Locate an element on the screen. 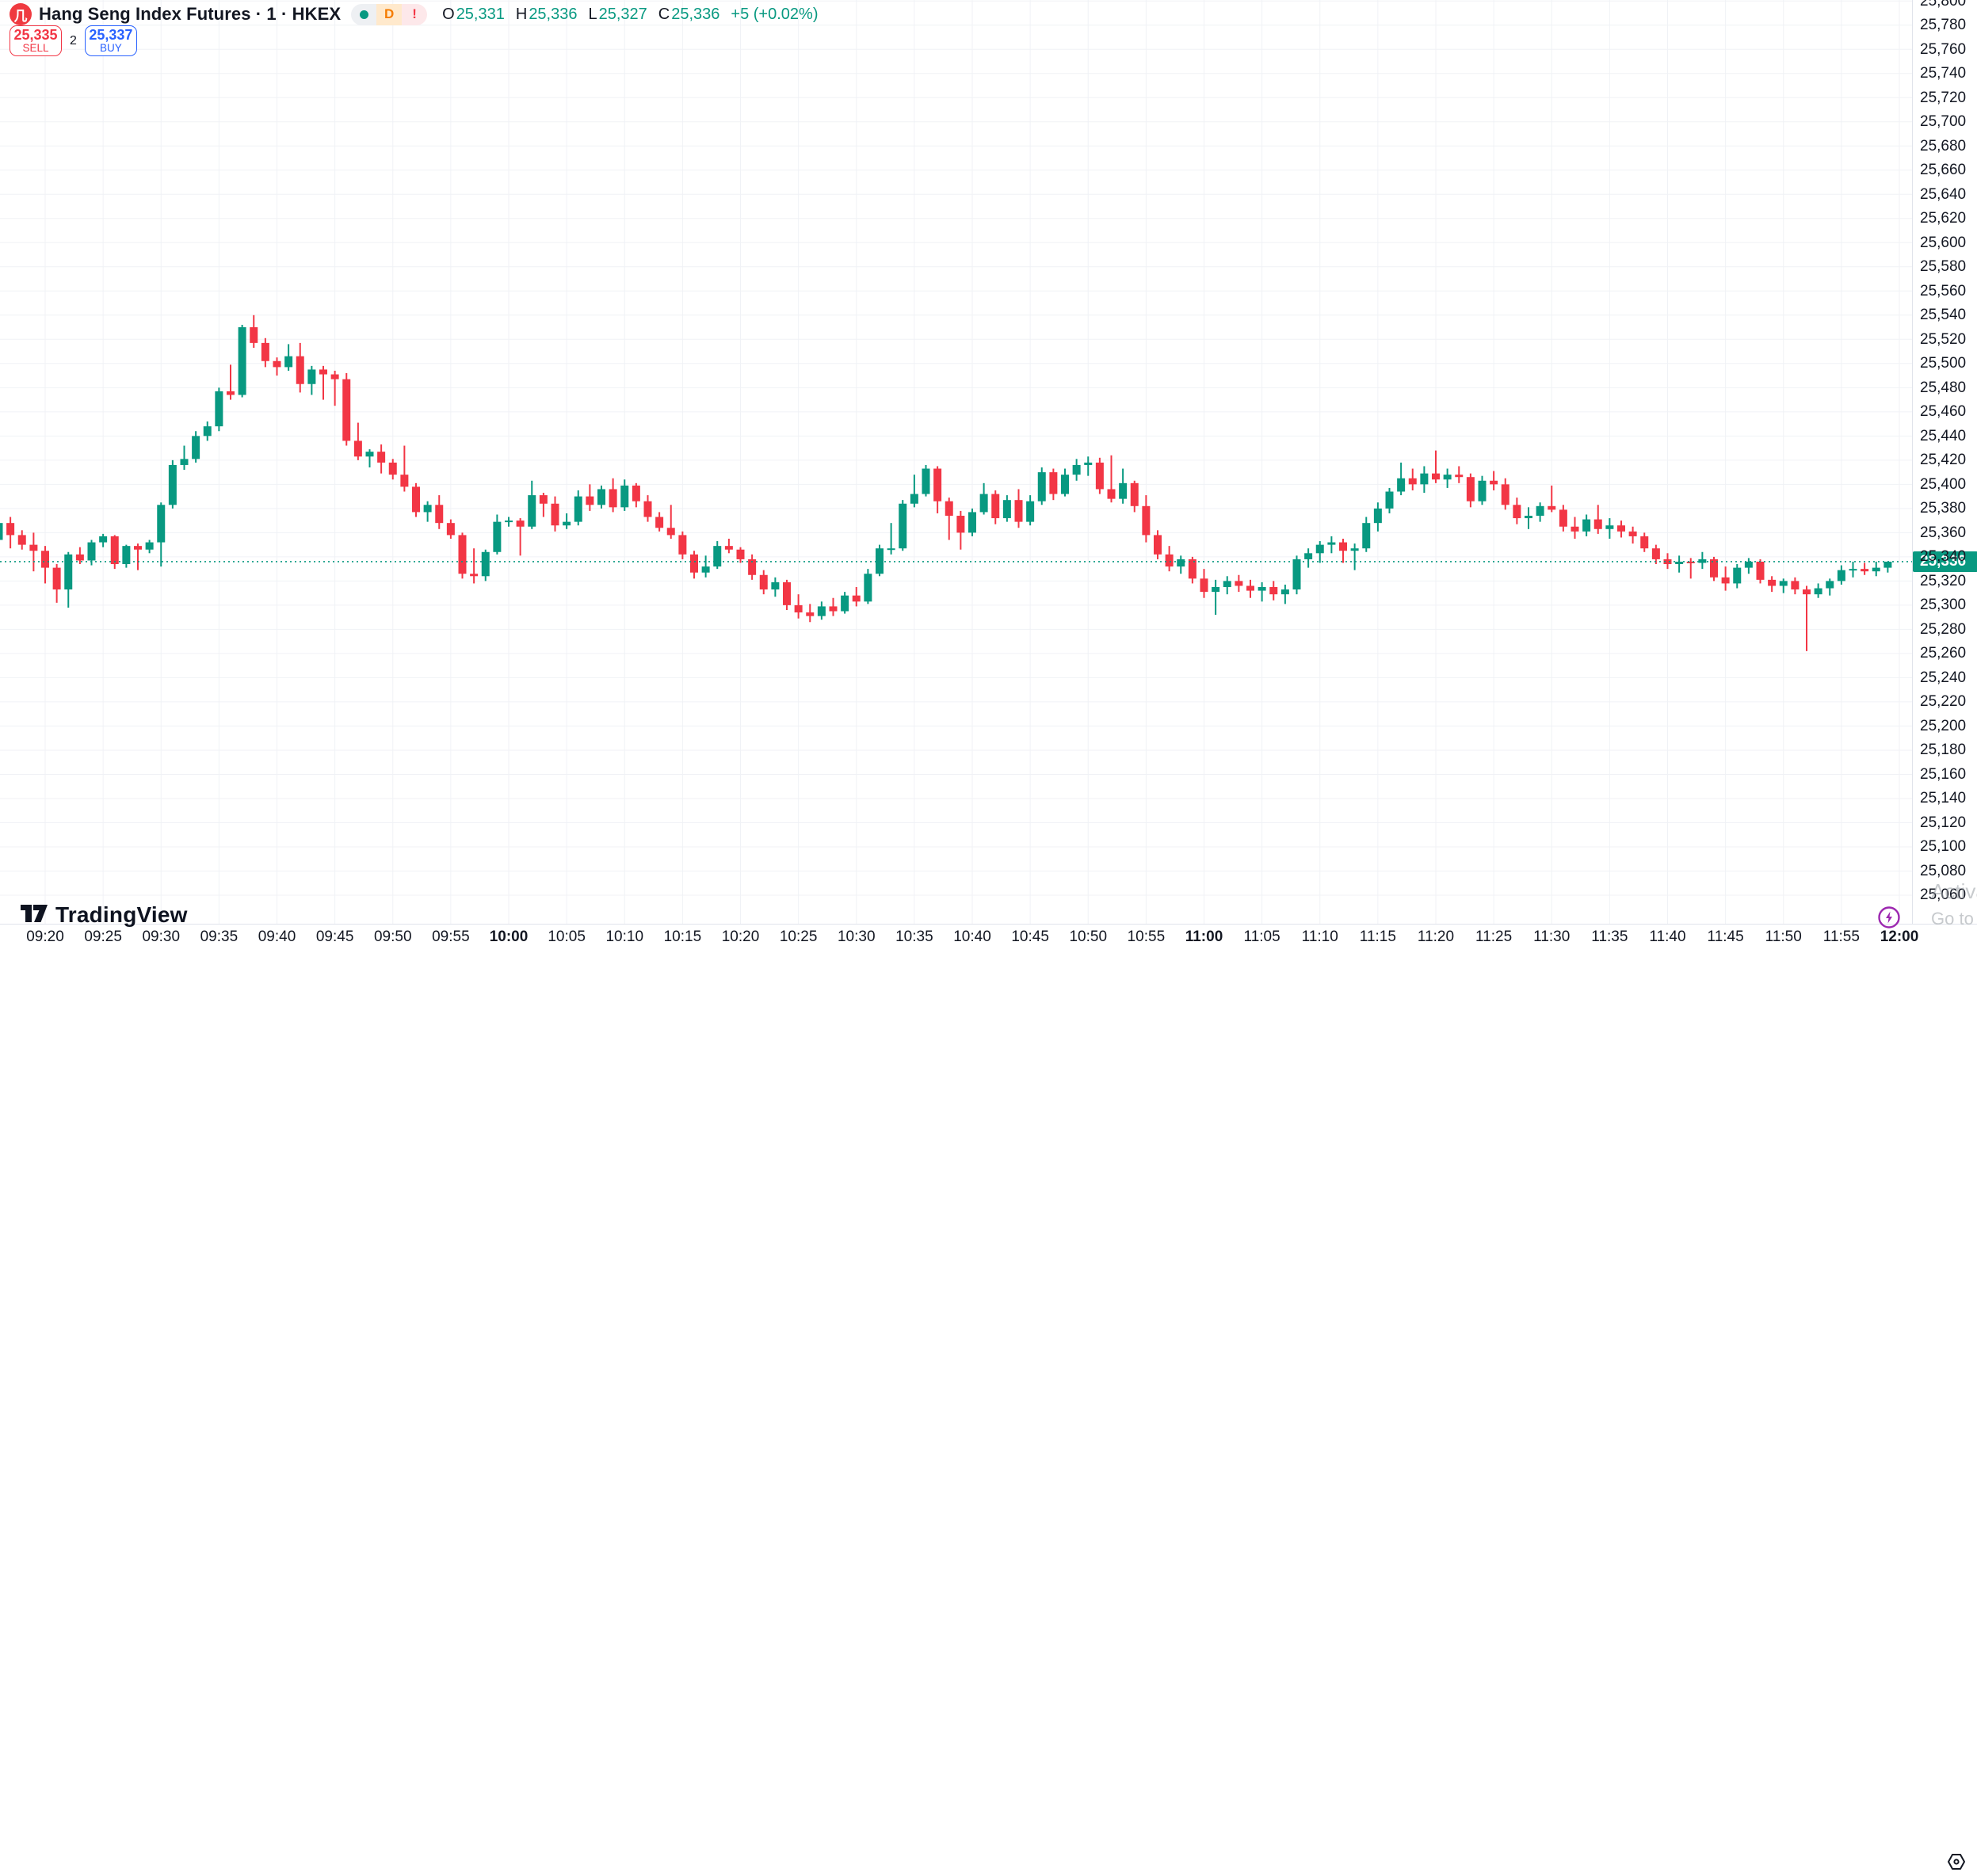  market-status-dot-icon is located at coordinates (364, 14).